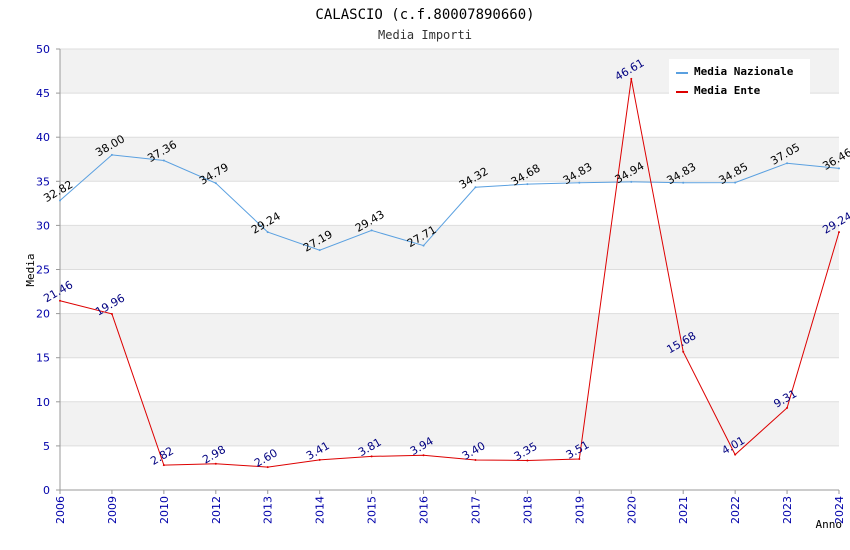 This screenshot has height=550, width=850. Describe the element at coordinates (425, 35) in the screenshot. I see `chart-subtitle: Media Importi` at that location.